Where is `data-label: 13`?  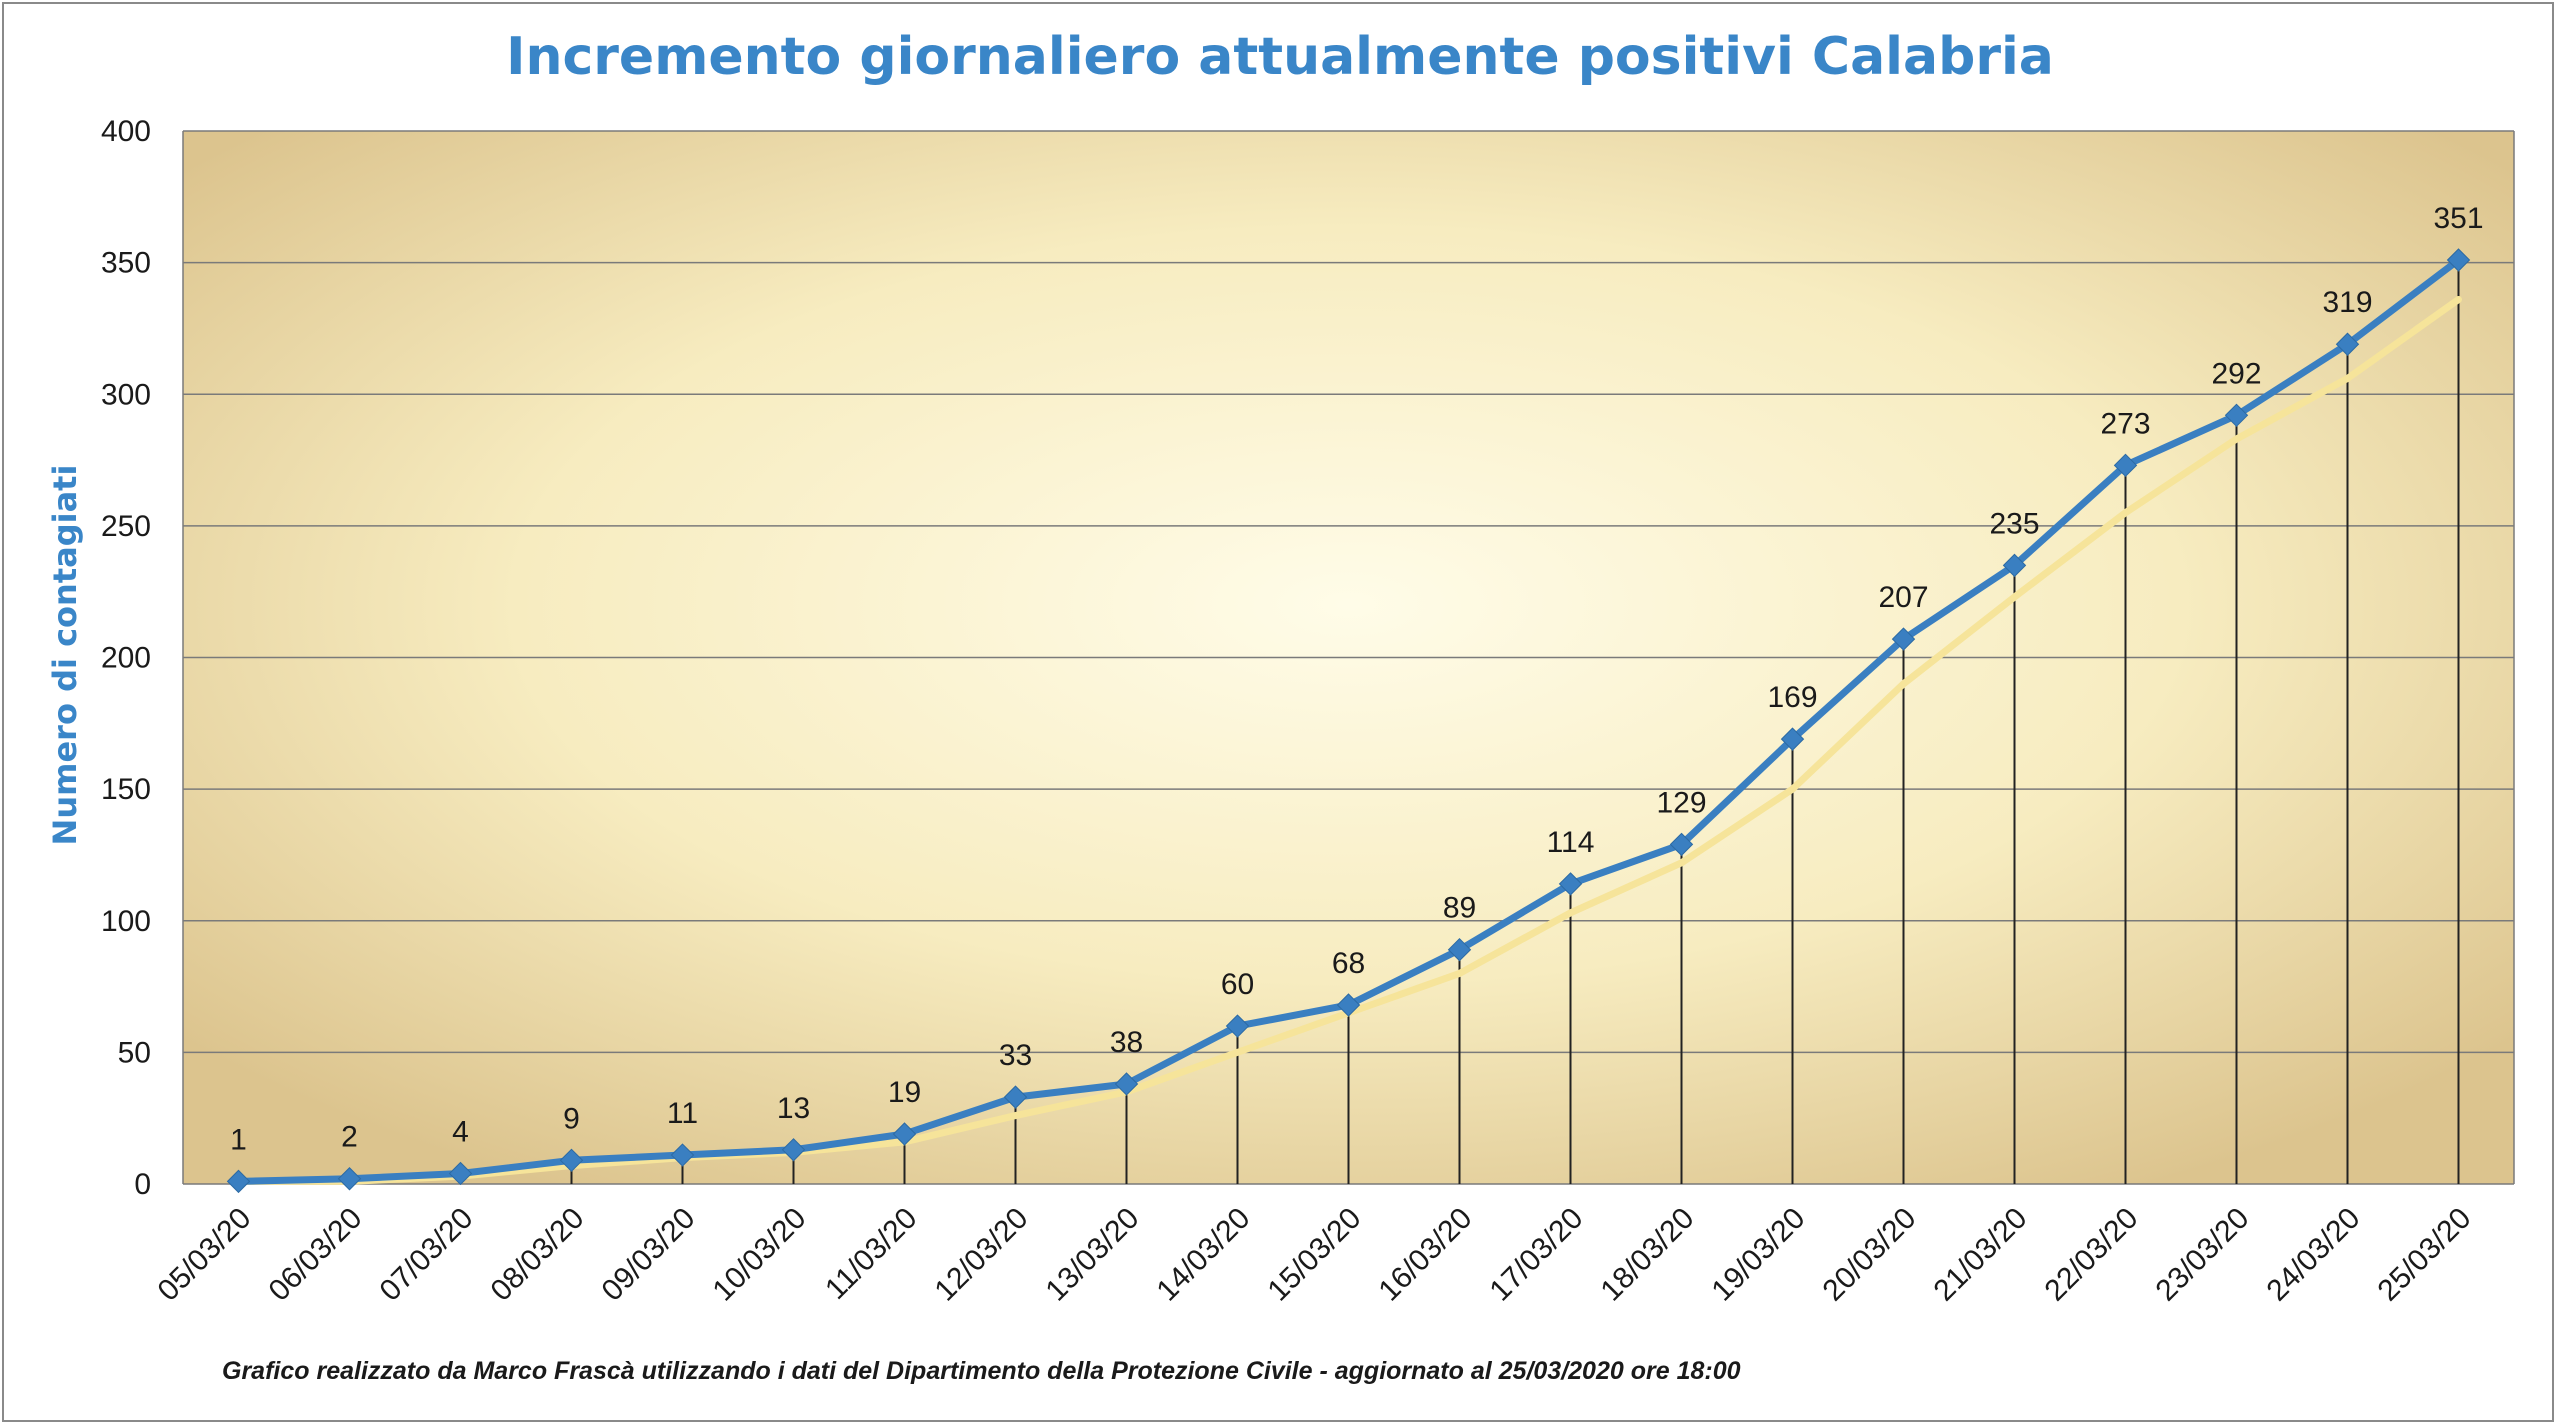 data-label: 13 is located at coordinates (793, 1108).